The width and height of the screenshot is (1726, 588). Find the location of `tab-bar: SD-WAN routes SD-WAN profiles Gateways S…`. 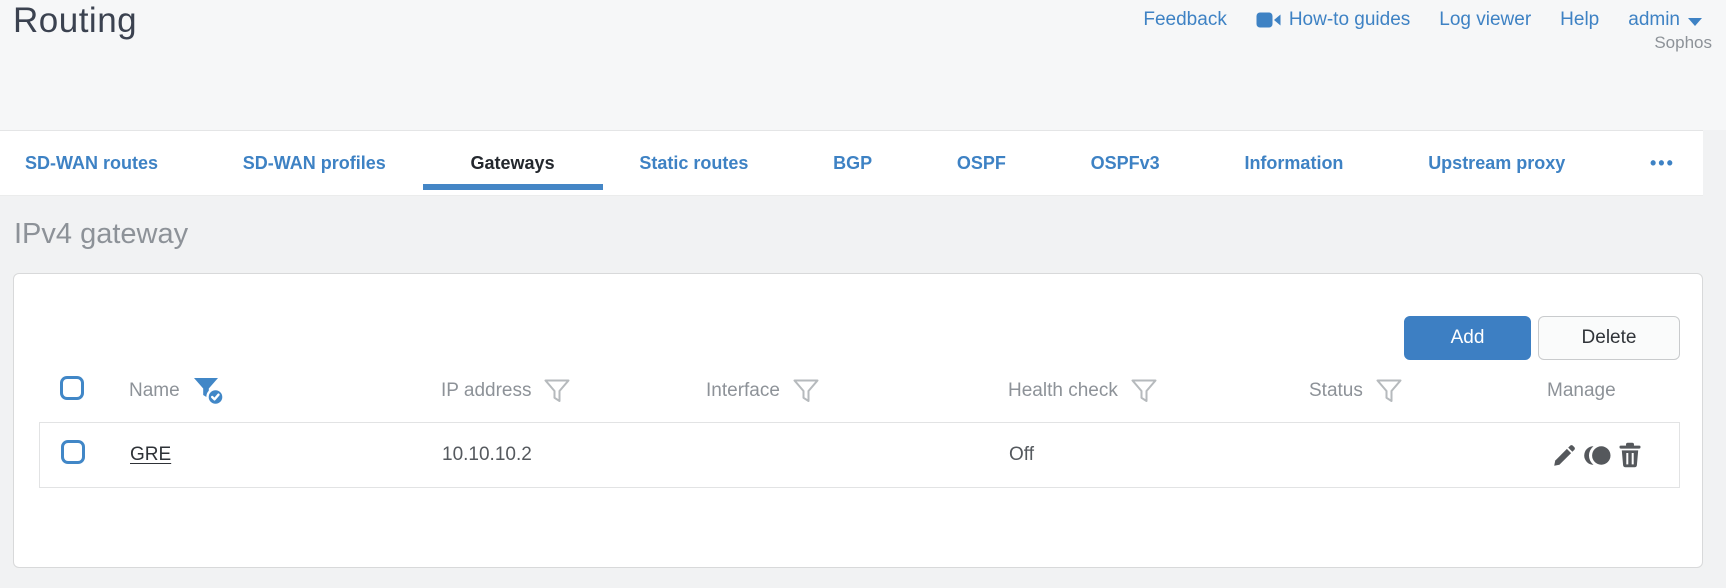

tab-bar: SD-WAN routes SD-WAN profiles Gateways S… is located at coordinates (851, 163).